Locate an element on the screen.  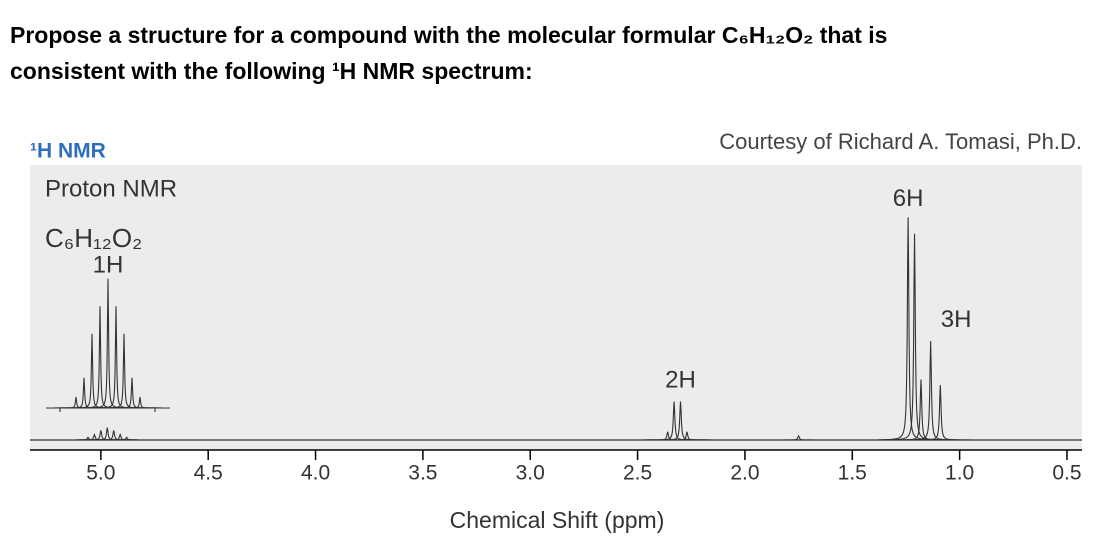
x-tick-label: 2.5 is located at coordinates (637, 473).